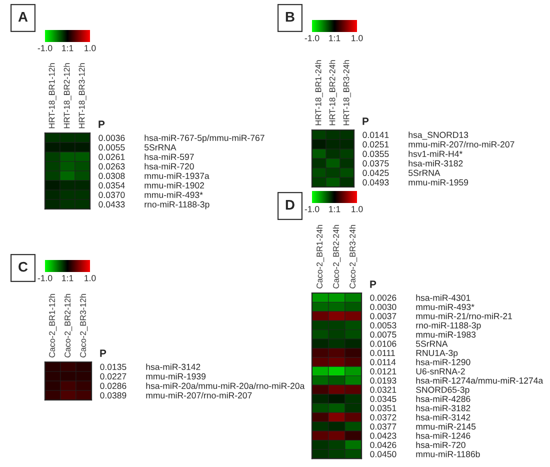 The width and height of the screenshot is (550, 467). What do you see at coordinates (111, 138) in the screenshot?
I see `y-tick-label: 0.0036` at bounding box center [111, 138].